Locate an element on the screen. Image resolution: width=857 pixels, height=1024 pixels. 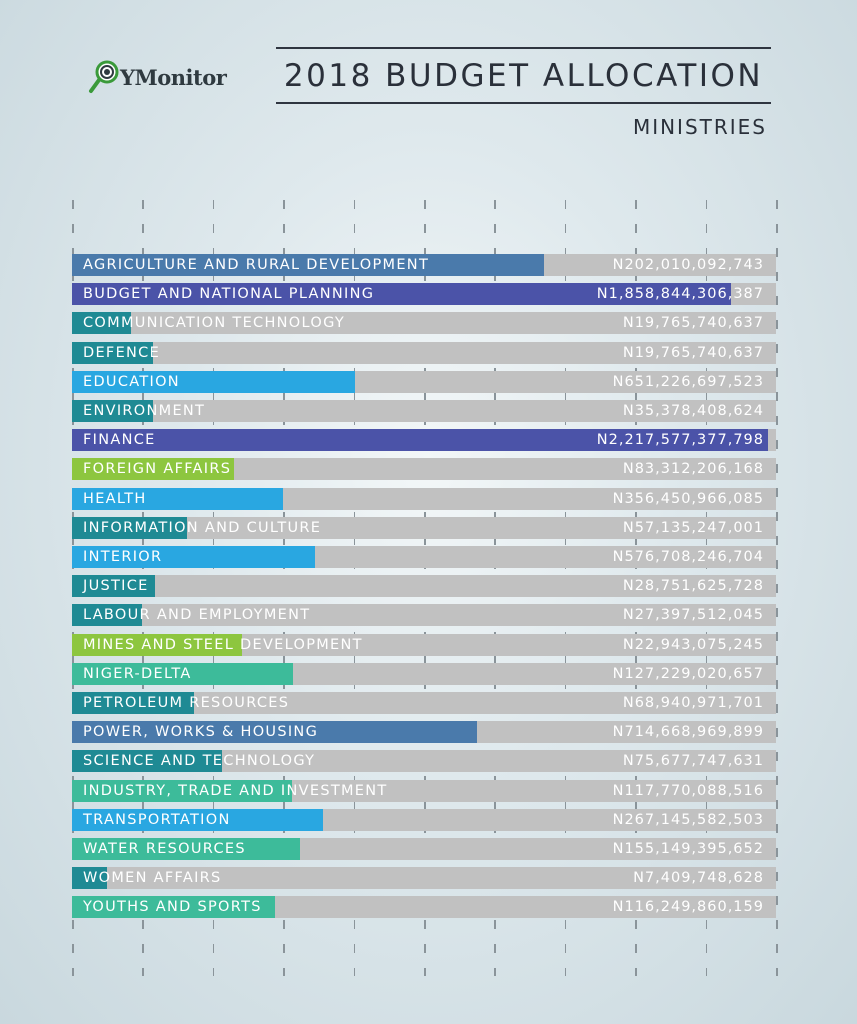
bar-row: FOREIGN AFFAIRS N83,312,206,168 is located at coordinates (424, 469).